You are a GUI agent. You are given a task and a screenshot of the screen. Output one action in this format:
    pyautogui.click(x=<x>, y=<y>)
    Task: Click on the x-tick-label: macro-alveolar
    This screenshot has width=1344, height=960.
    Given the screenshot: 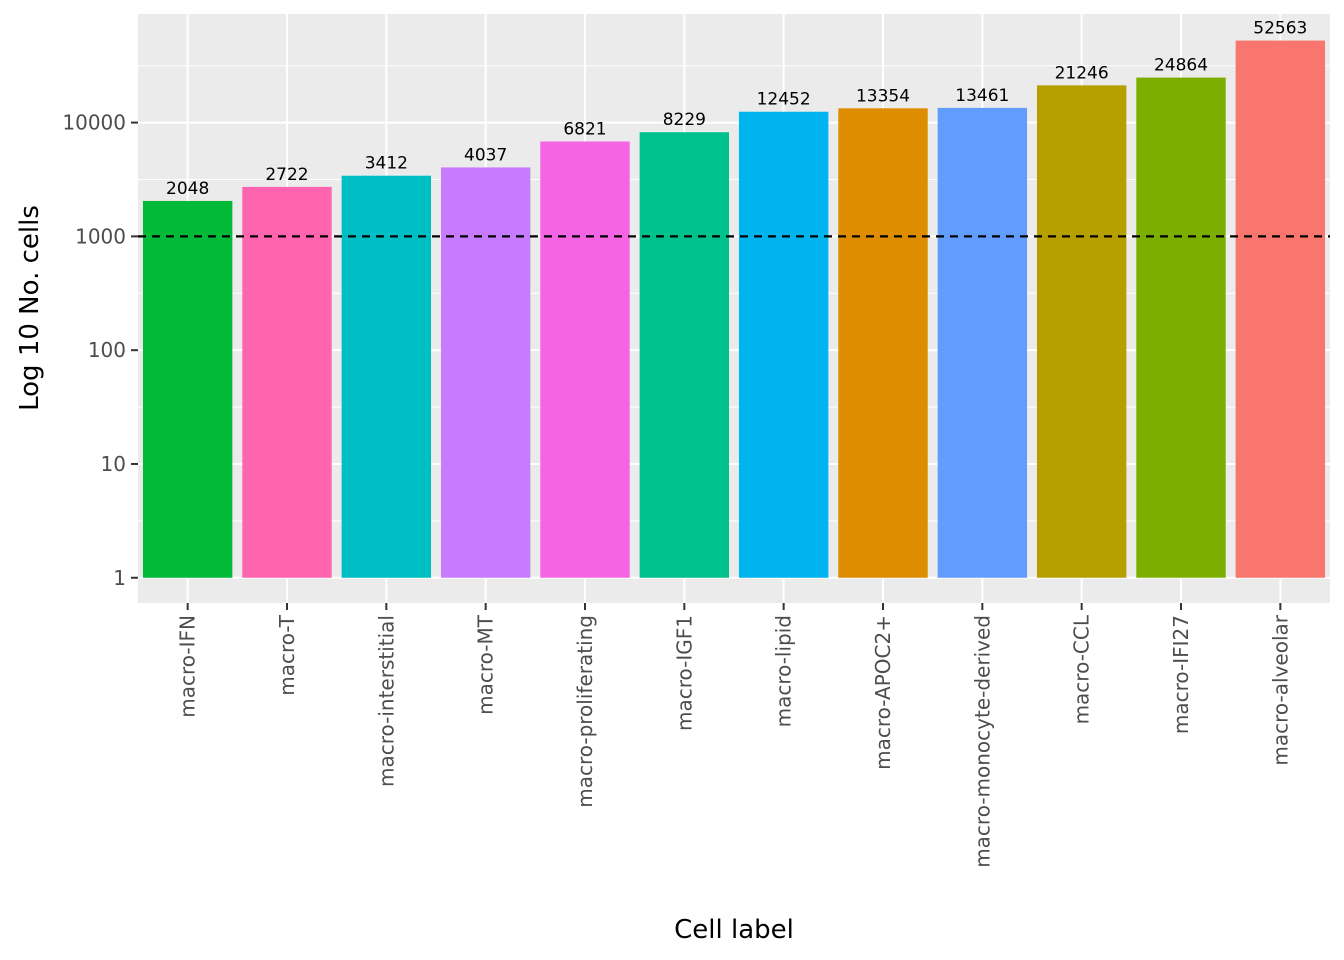 What is the action you would take?
    pyautogui.click(x=1280, y=689)
    